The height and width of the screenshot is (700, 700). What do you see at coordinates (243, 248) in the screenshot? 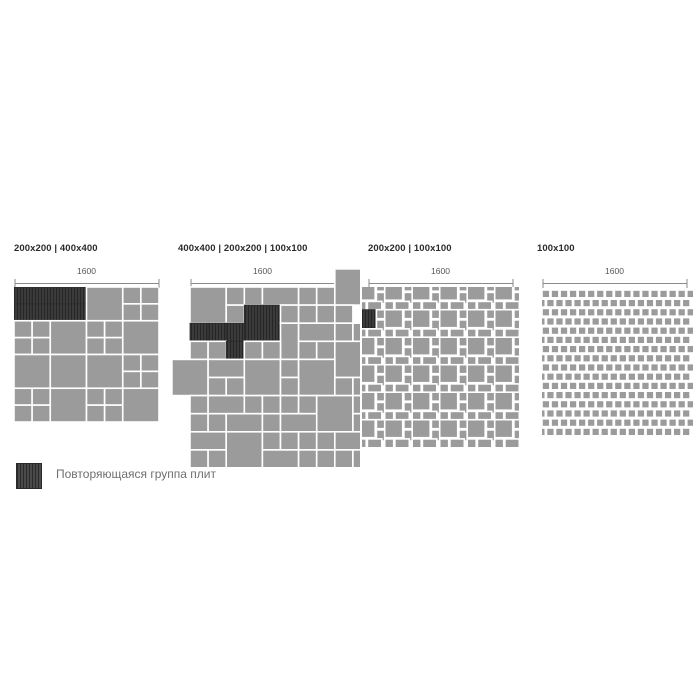
I see `panel-title-2: 400x400 | 200x200 | 100x100` at bounding box center [243, 248].